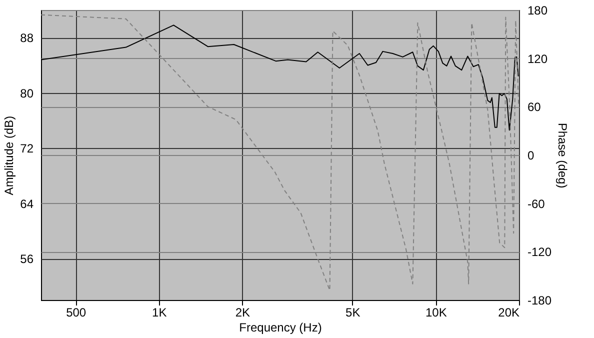 Image resolution: width=594 pixels, height=338 pixels. What do you see at coordinates (9, 156) in the screenshot?
I see `y-axis-title: Amplitude (dB)` at bounding box center [9, 156].